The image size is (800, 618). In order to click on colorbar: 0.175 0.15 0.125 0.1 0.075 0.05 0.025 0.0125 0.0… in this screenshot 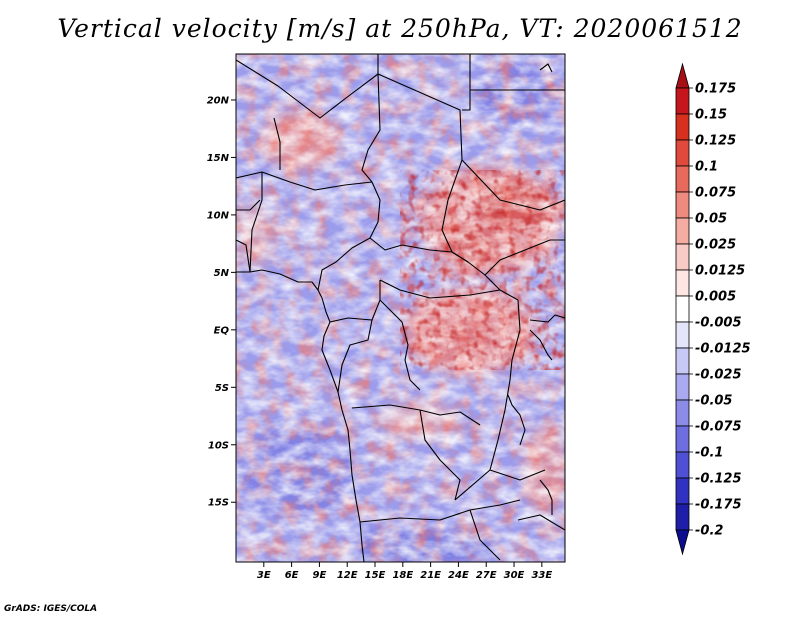, I will do `click(713, 309)`.